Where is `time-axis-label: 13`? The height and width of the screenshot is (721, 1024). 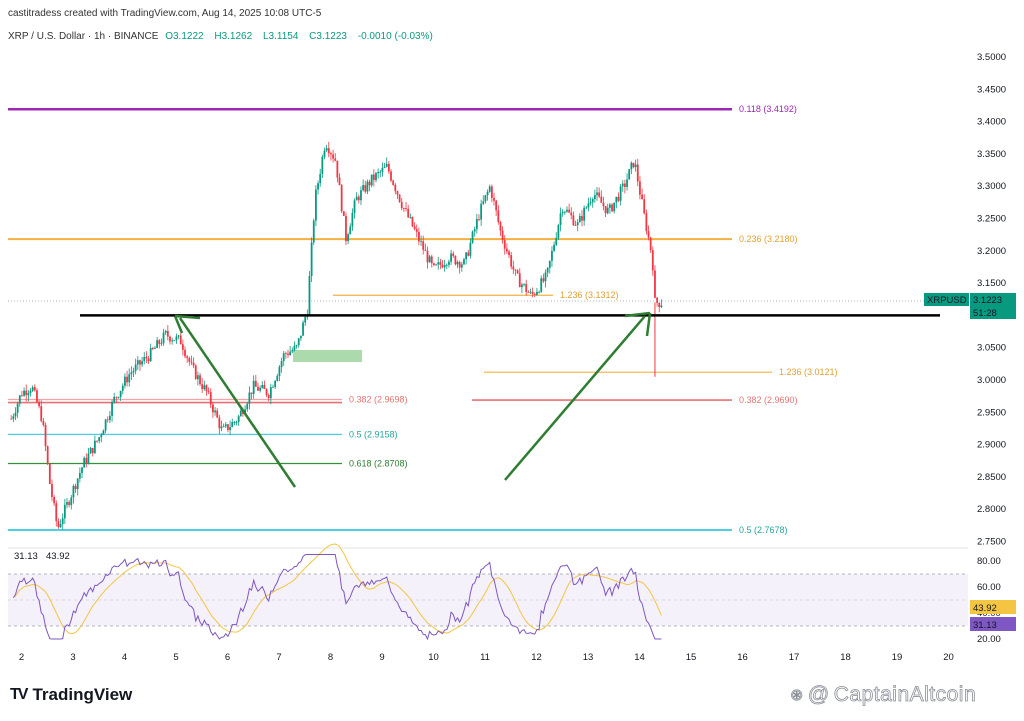 time-axis-label: 13 is located at coordinates (588, 657).